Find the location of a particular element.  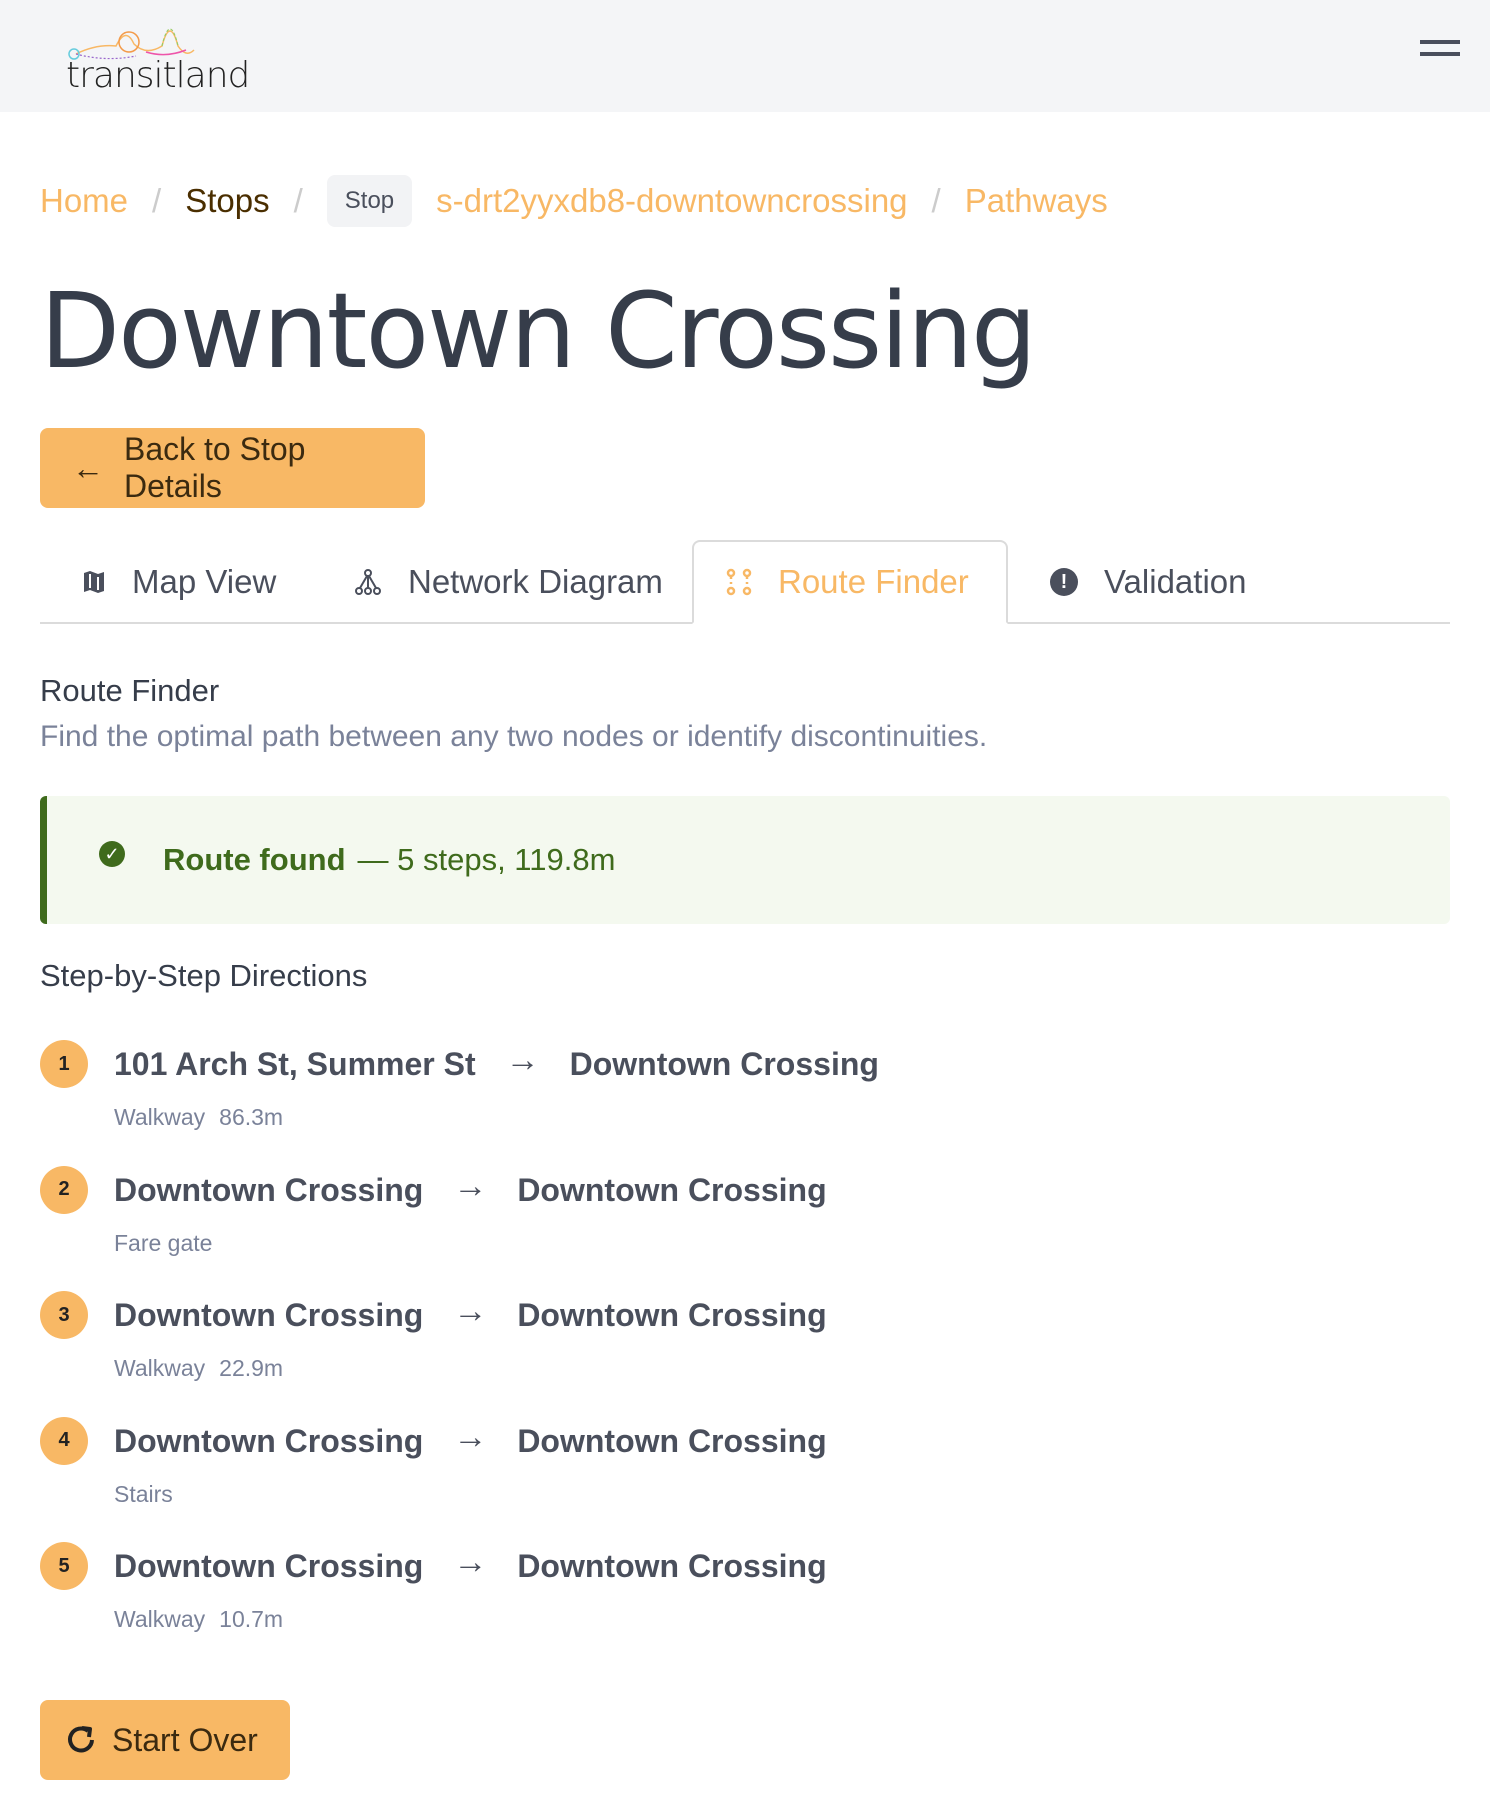

step-number: 3 is located at coordinates (64, 1315).